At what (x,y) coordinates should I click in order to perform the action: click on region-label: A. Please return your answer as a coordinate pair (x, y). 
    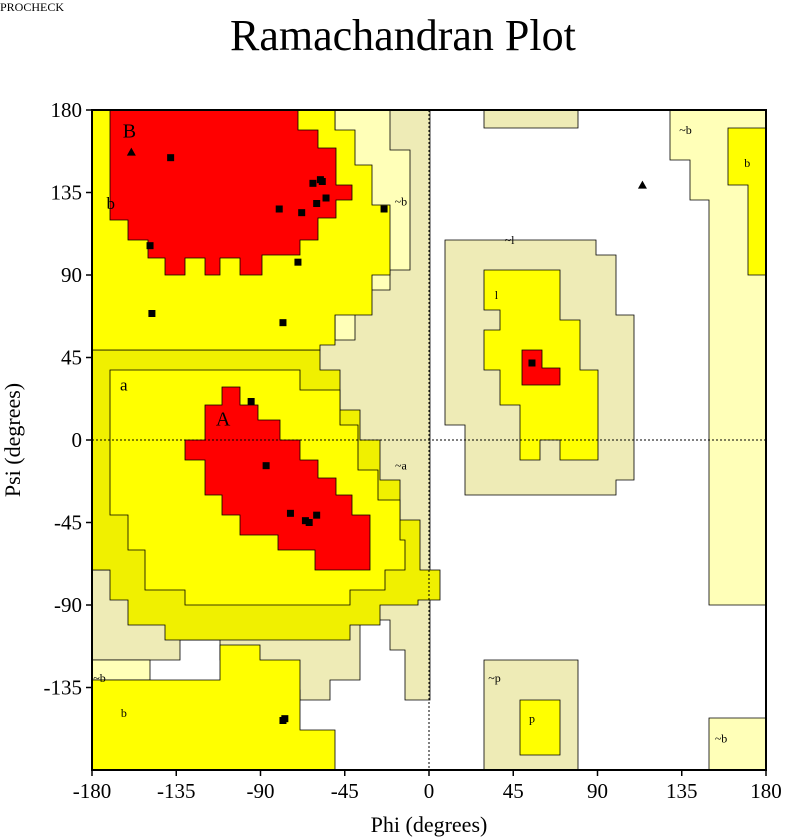
    Looking at the image, I should click on (223, 419).